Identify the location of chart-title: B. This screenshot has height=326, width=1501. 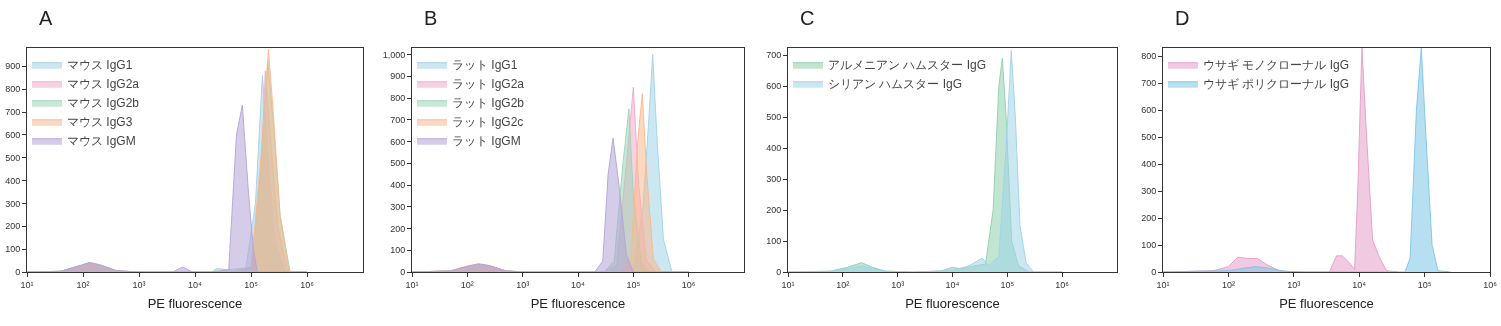
(431, 18).